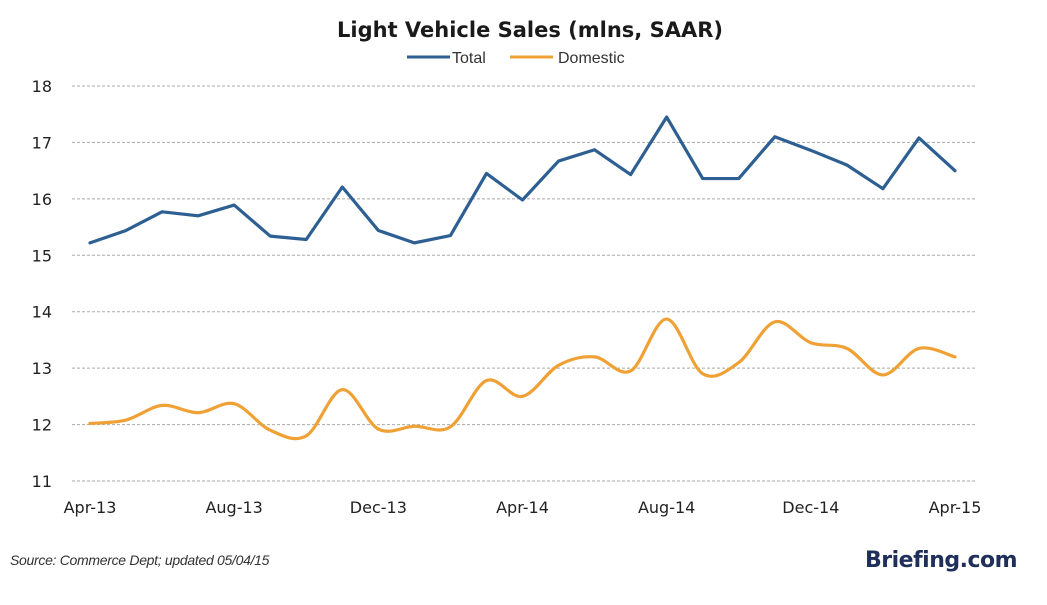 The height and width of the screenshot is (605, 1047). What do you see at coordinates (90, 507) in the screenshot?
I see `x-tick-label: Apr-13` at bounding box center [90, 507].